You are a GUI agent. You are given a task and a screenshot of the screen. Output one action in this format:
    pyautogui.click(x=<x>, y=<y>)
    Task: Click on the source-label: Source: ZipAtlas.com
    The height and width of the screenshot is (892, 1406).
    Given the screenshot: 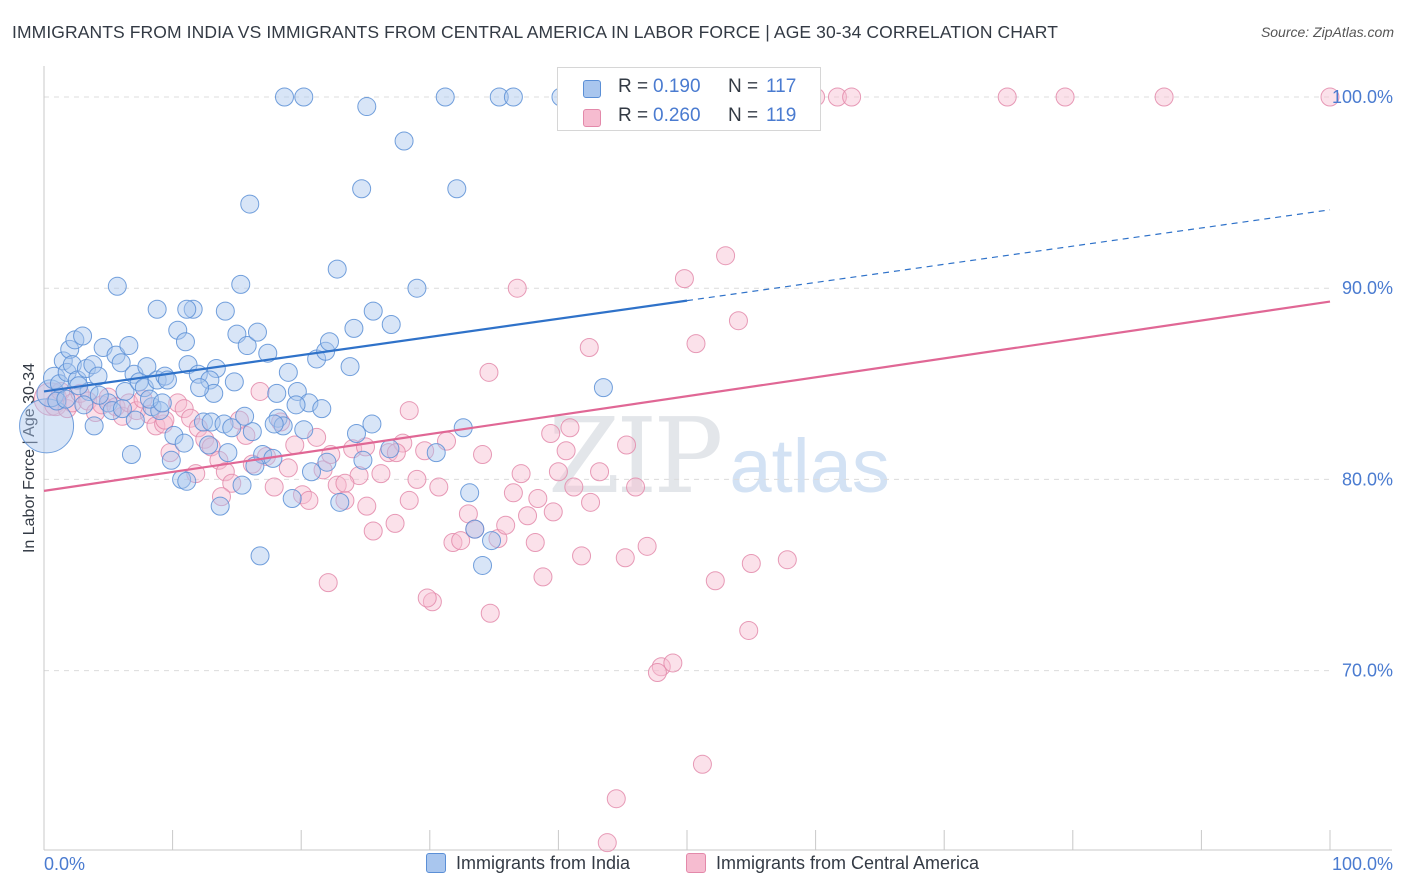 What is the action you would take?
    pyautogui.click(x=1327, y=32)
    